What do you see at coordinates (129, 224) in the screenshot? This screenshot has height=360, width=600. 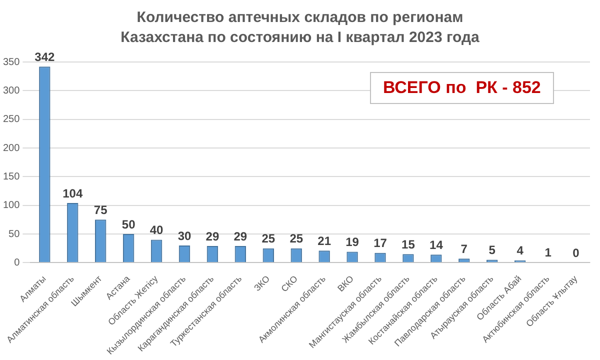 I see `data-label: 50` at bounding box center [129, 224].